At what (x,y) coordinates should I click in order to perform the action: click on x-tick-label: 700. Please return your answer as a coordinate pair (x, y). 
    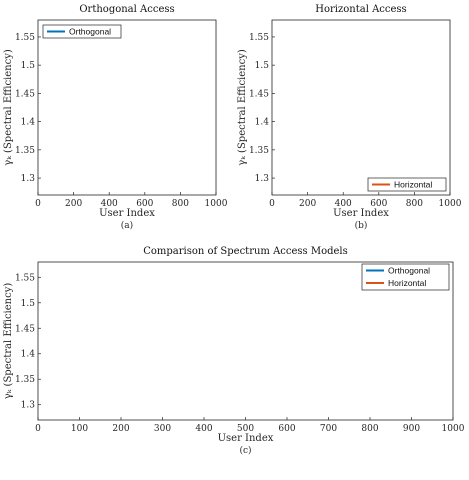
    Looking at the image, I should click on (328, 429).